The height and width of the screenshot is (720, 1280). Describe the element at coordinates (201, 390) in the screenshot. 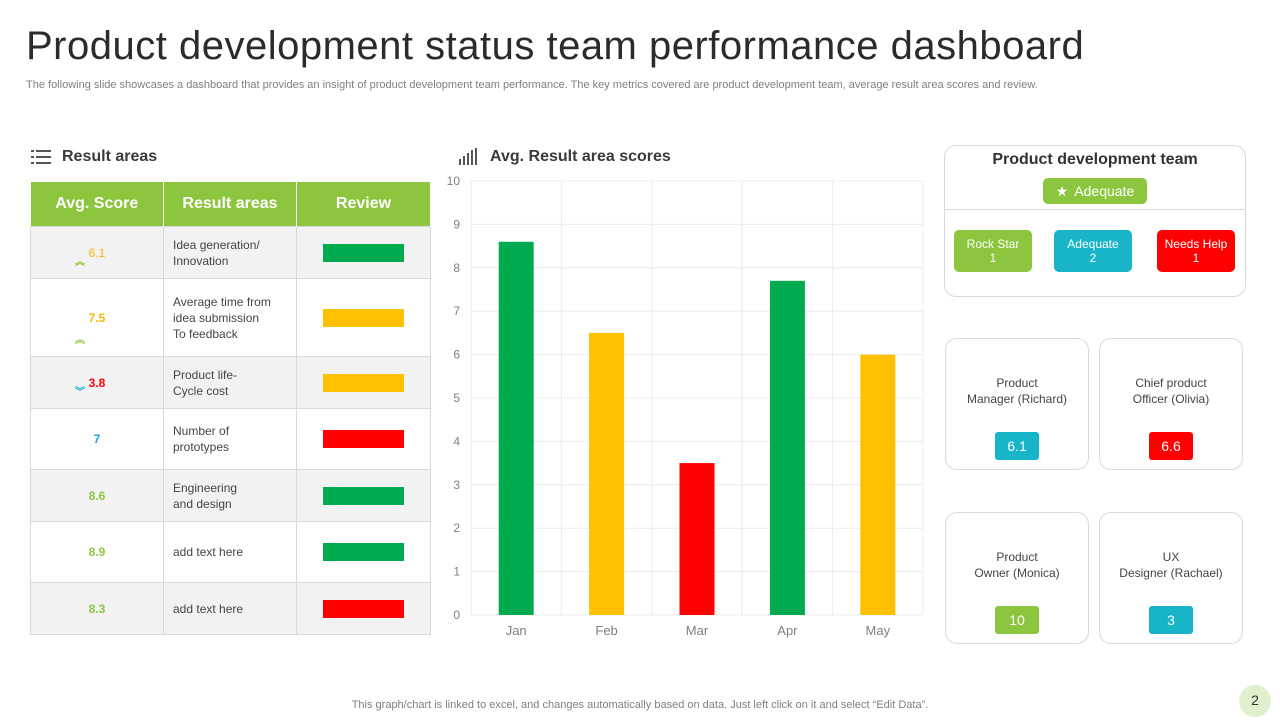

I see `result-area-text: Cycle cost` at that location.